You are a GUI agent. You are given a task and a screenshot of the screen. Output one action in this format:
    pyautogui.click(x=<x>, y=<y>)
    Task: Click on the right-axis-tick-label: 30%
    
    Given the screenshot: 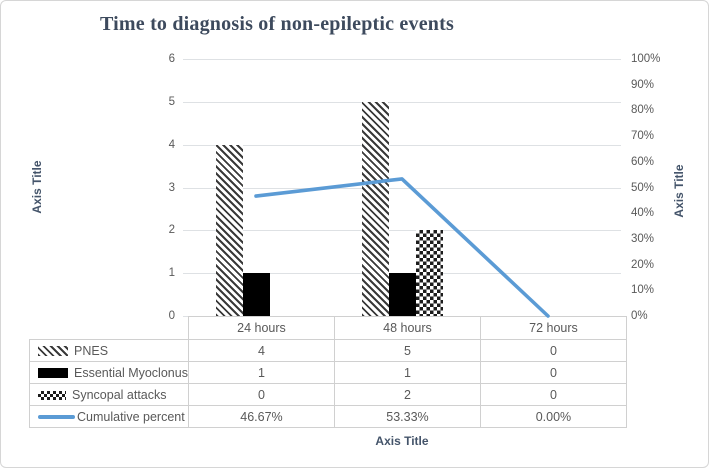 What is the action you would take?
    pyautogui.click(x=643, y=238)
    